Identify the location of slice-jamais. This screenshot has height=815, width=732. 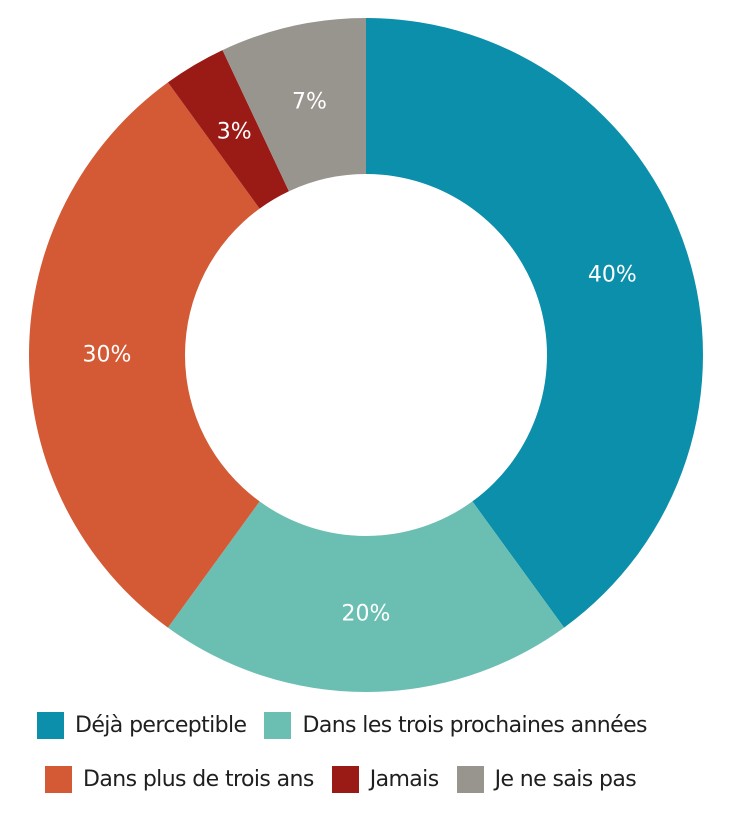
(228, 129).